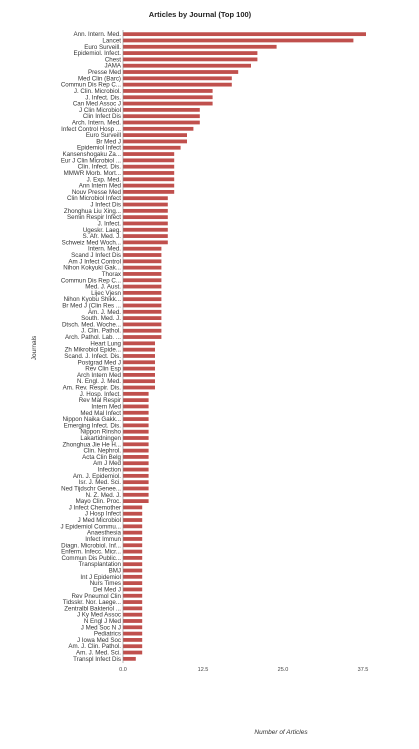  I want to click on category-label: N. Engl. J. Med., so click(99, 381).